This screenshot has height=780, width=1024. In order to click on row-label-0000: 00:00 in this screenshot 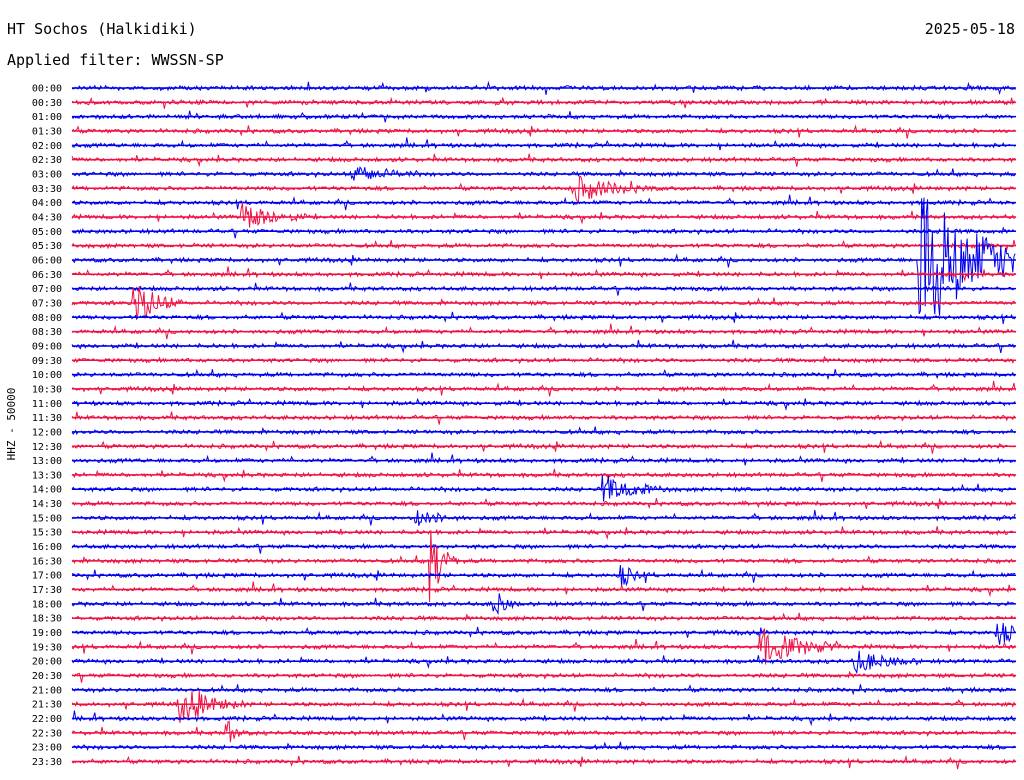, I will do `click(47, 89)`.